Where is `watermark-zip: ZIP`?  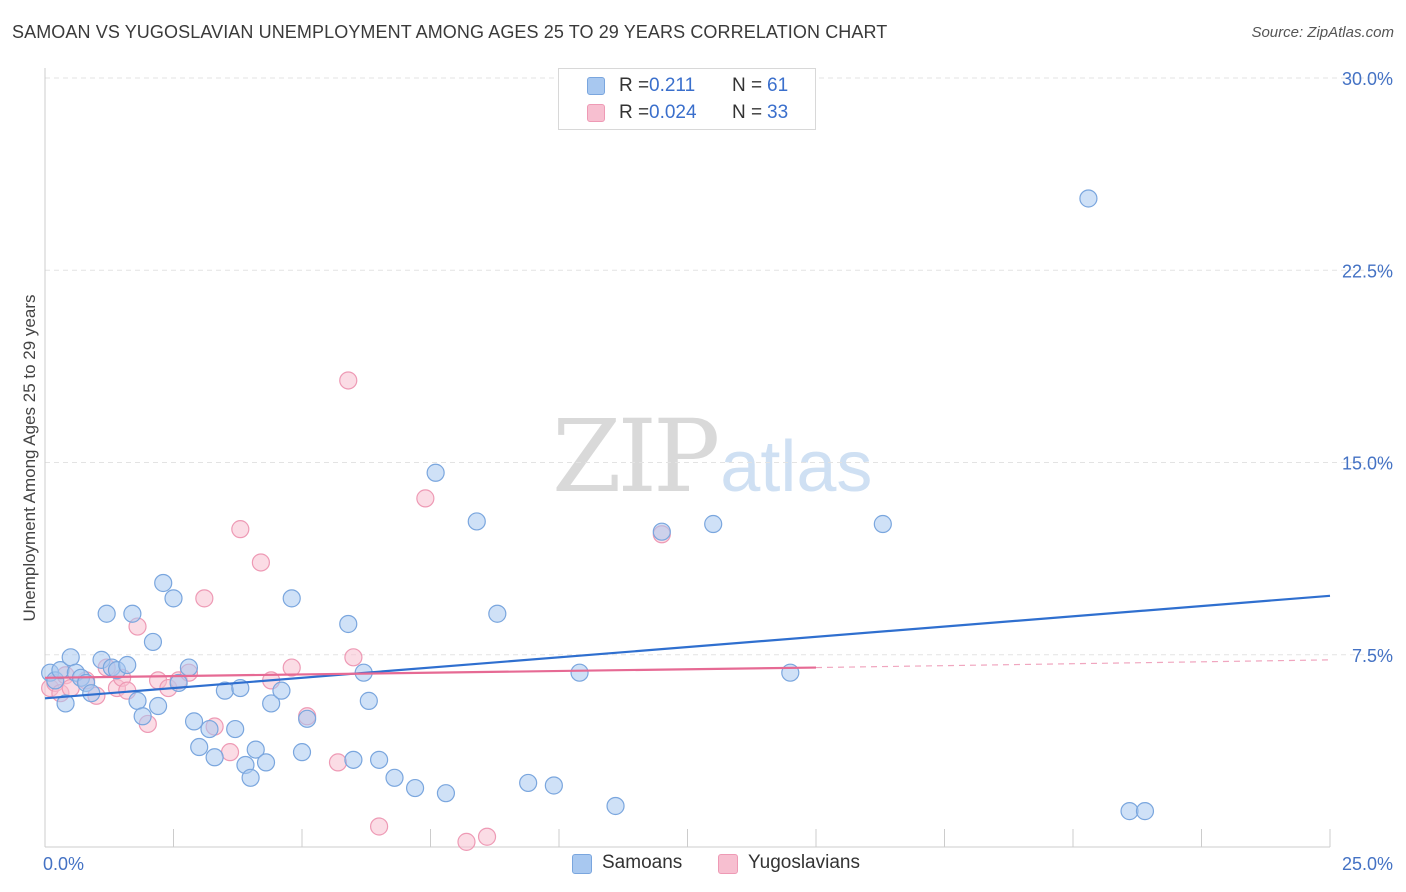
watermark-zip: ZIP is located at coordinates (636, 456).